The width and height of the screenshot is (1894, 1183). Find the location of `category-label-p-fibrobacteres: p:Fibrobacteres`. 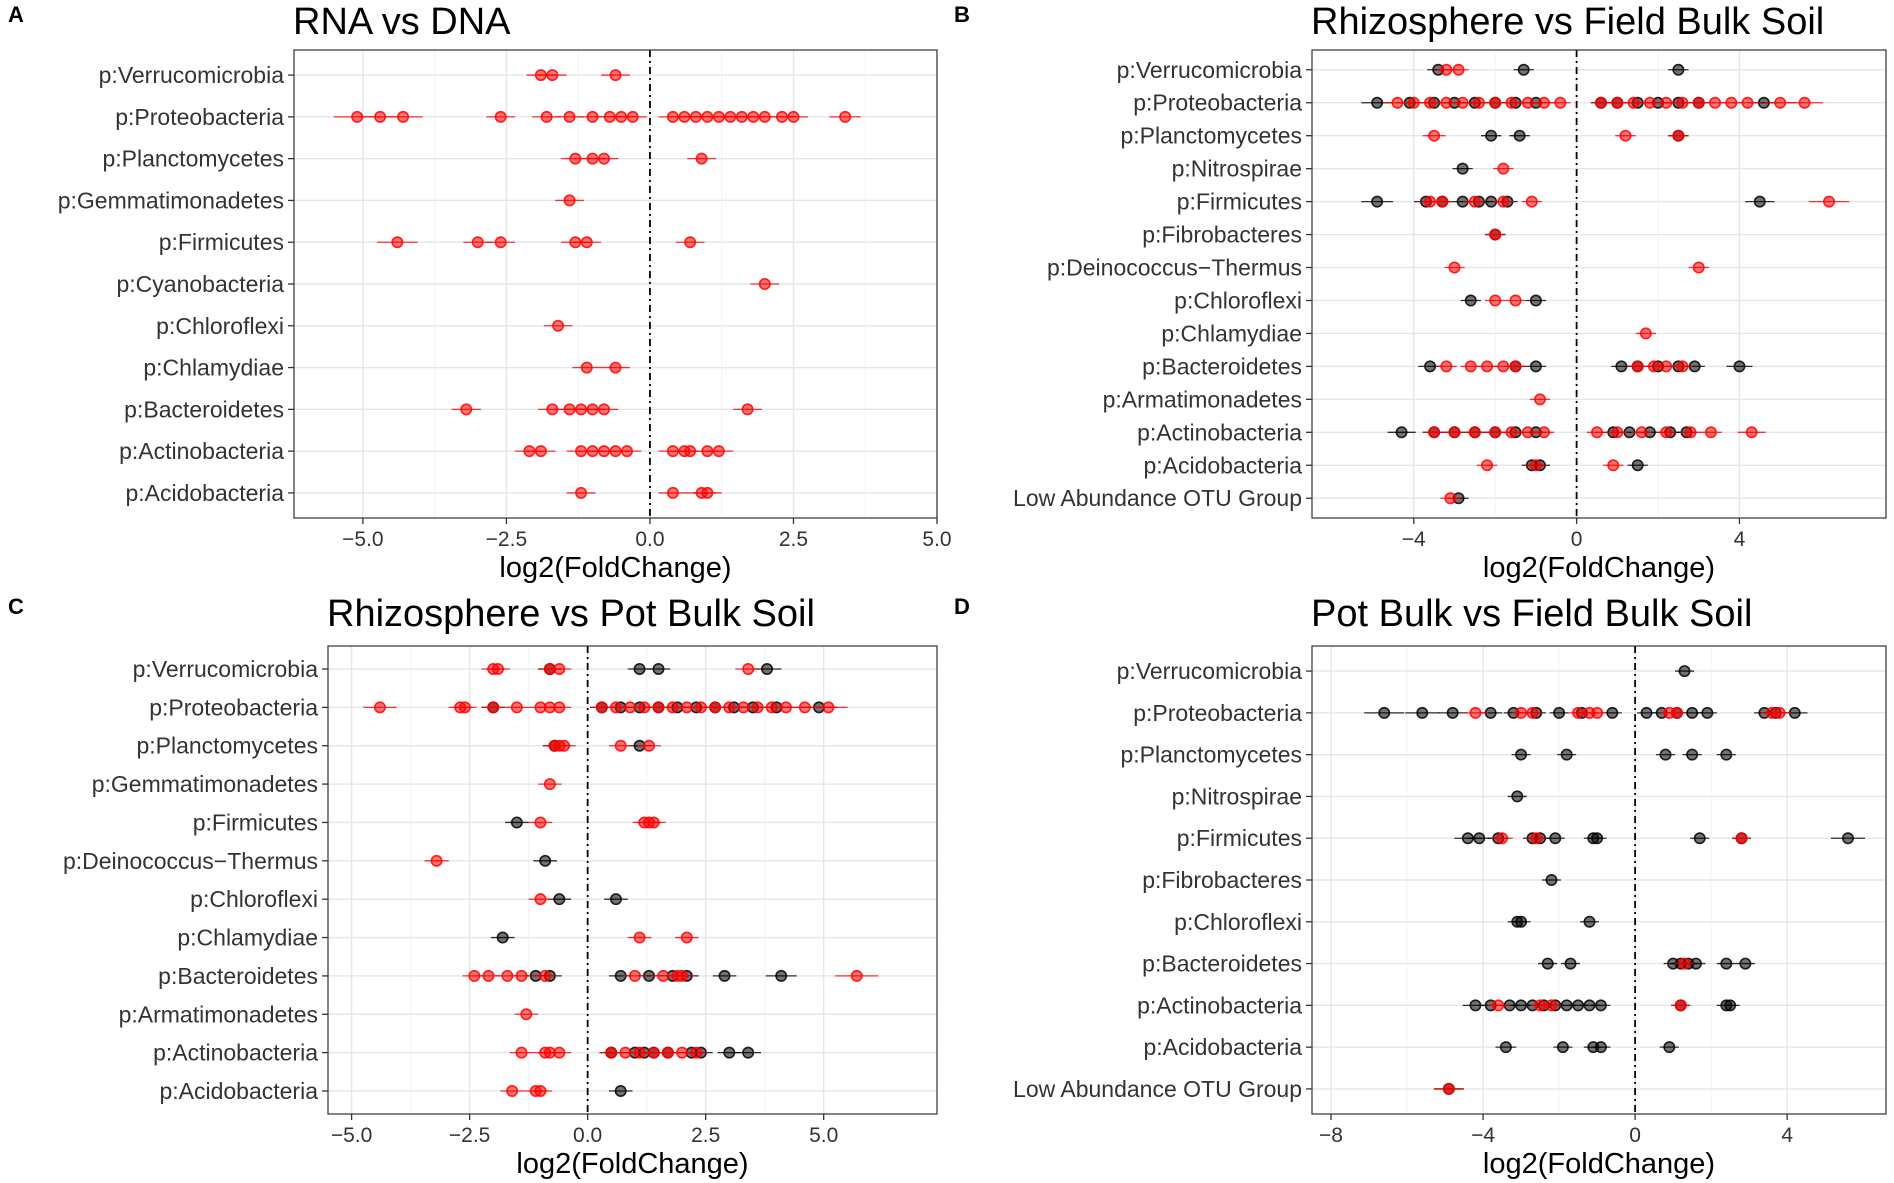

category-label-p-fibrobacteres: p:Fibrobacteres is located at coordinates (1222, 880).